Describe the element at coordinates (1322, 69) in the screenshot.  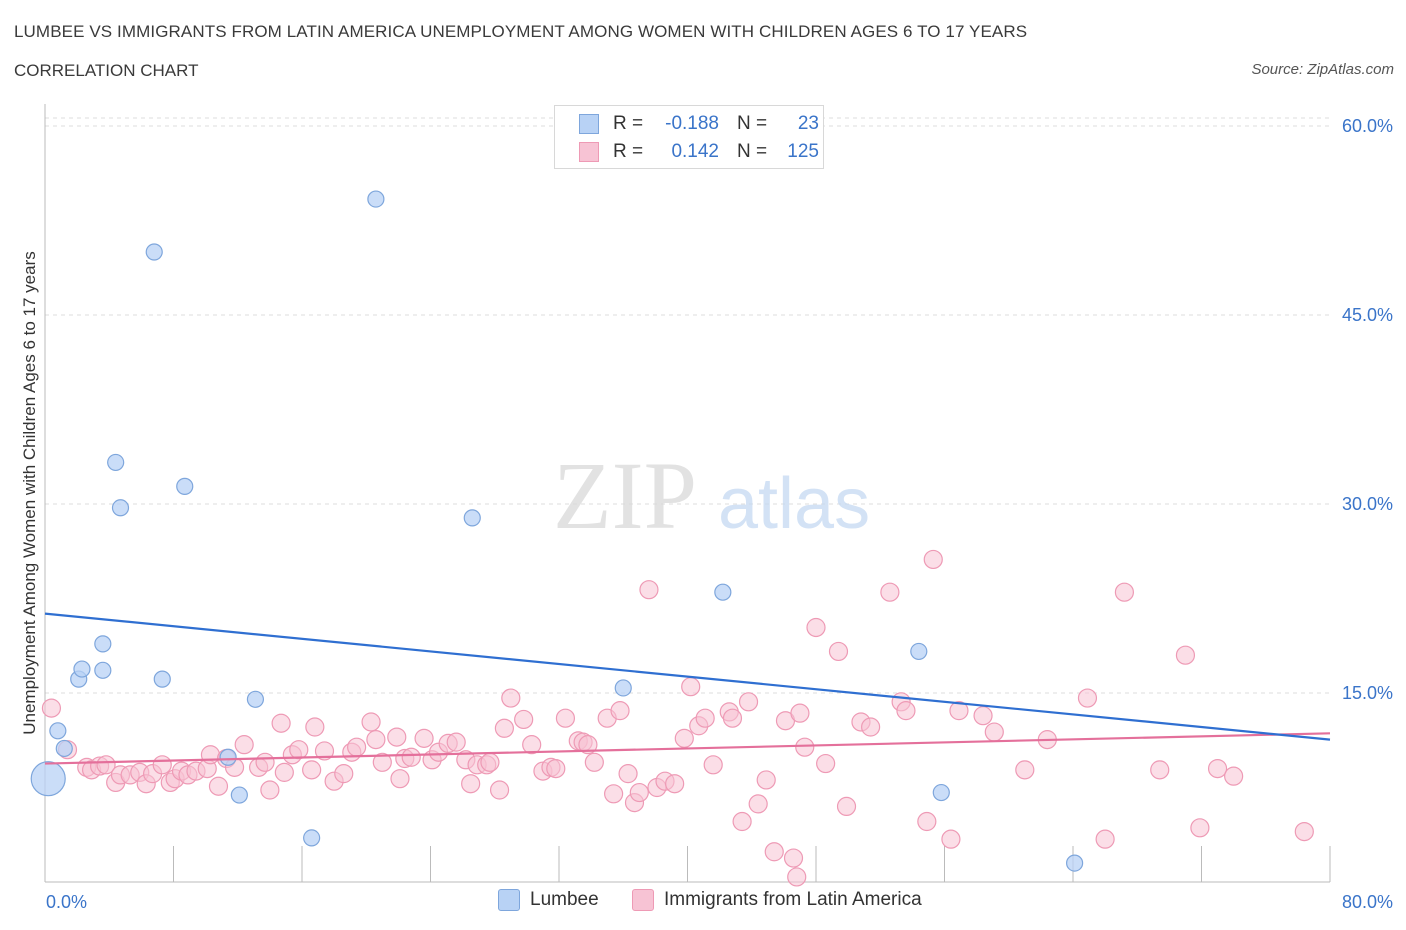
I see `source-label: Source: ZipAtlas.com` at that location.